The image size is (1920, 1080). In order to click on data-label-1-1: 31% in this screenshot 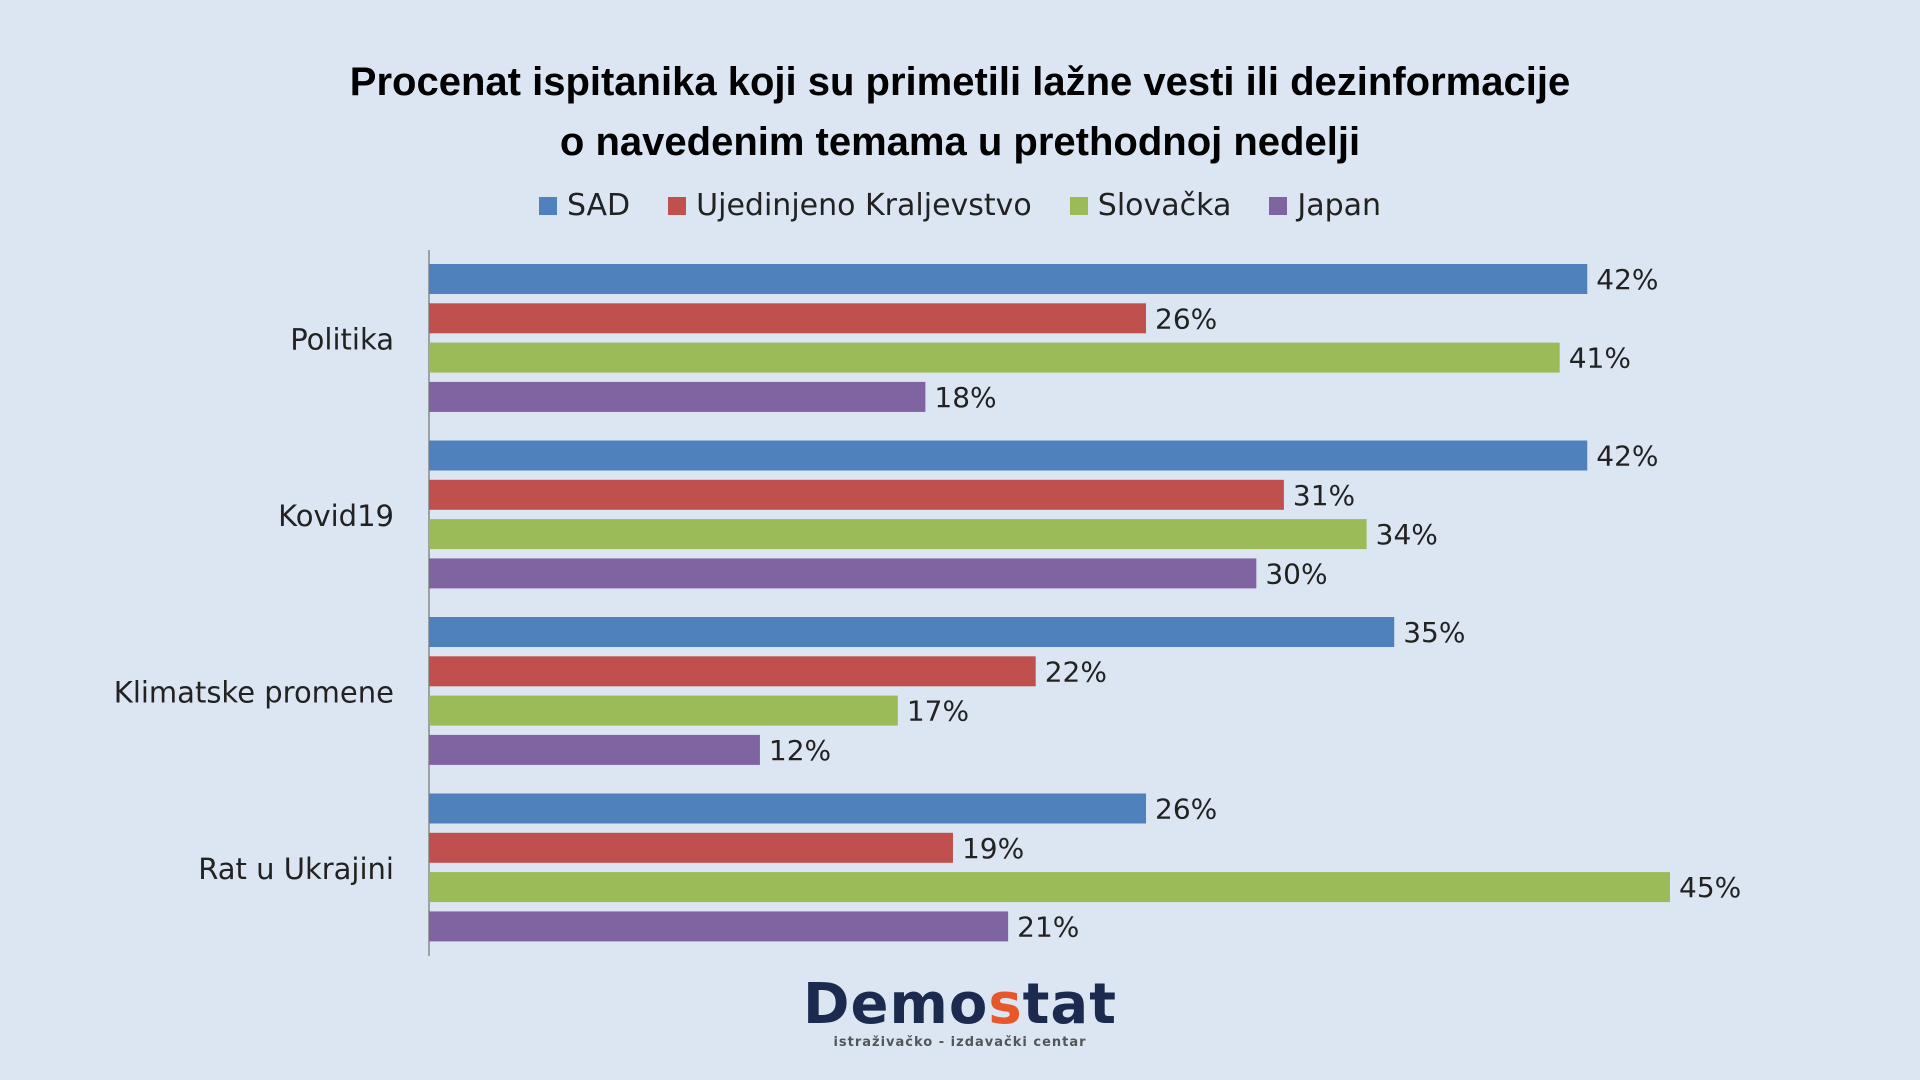, I will do `click(1324, 495)`.